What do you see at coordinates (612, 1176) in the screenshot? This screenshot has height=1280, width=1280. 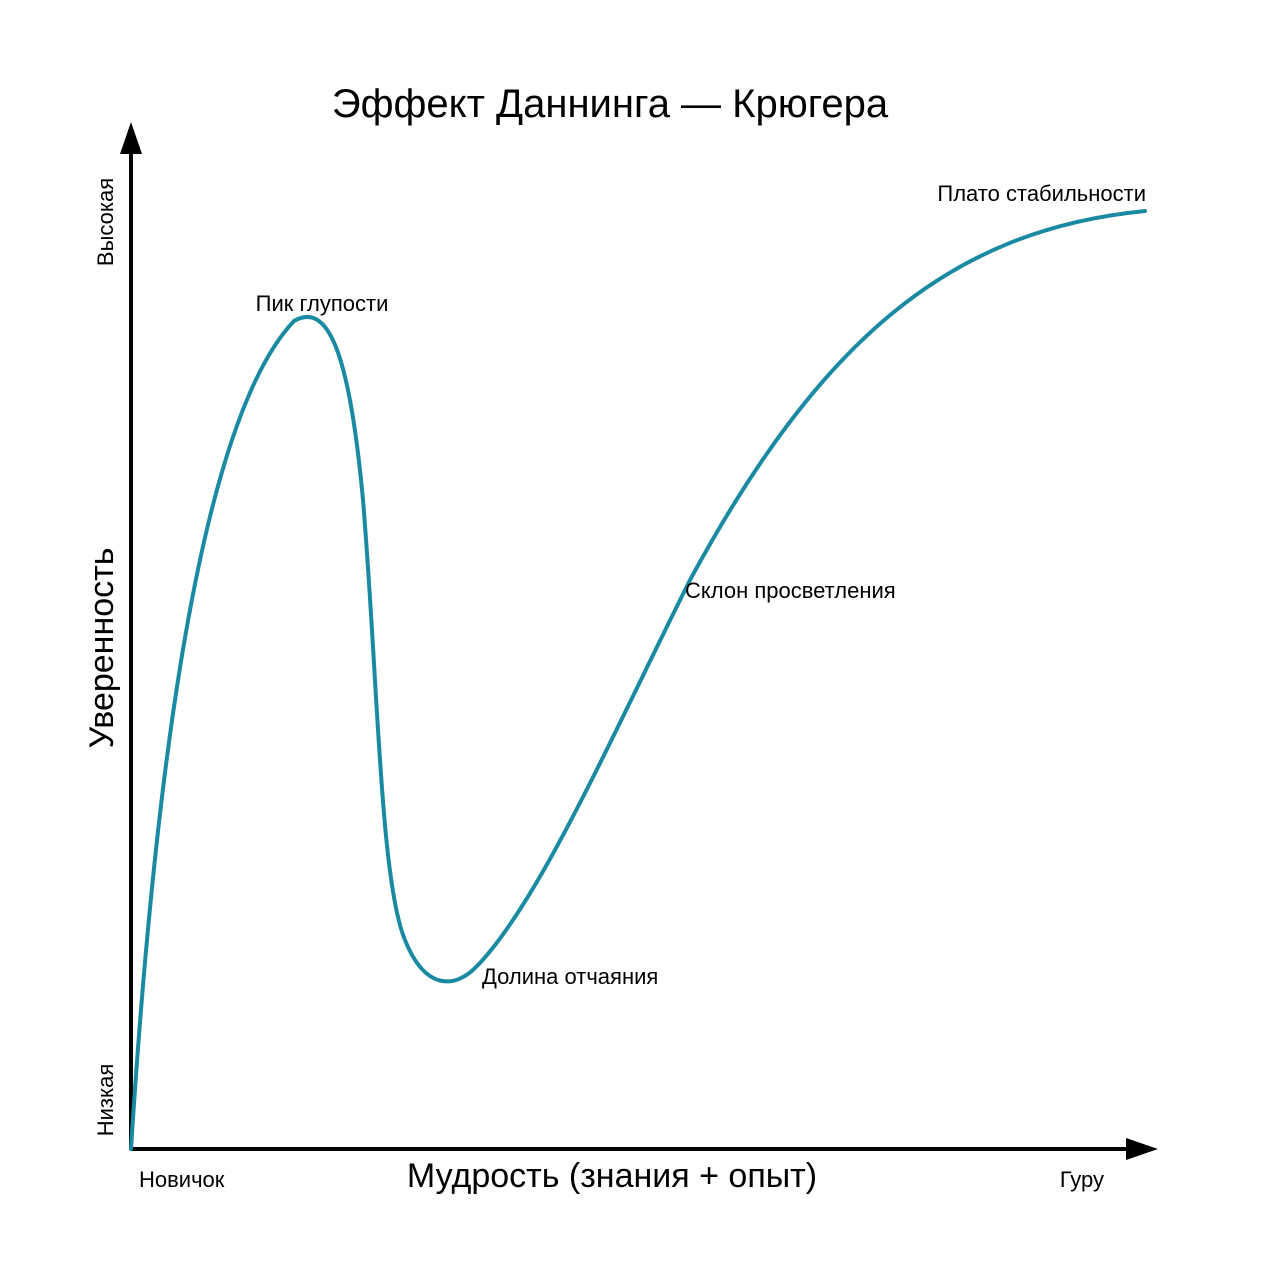 I see `x-axis-title: Мудрость (знания + опыт)` at bounding box center [612, 1176].